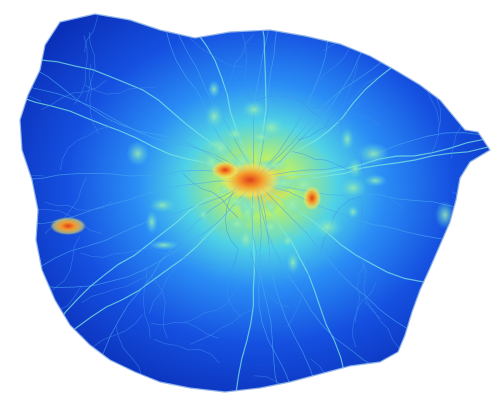 The width and height of the screenshot is (500, 412). I want to click on central-hotspot, so click(225, 170).